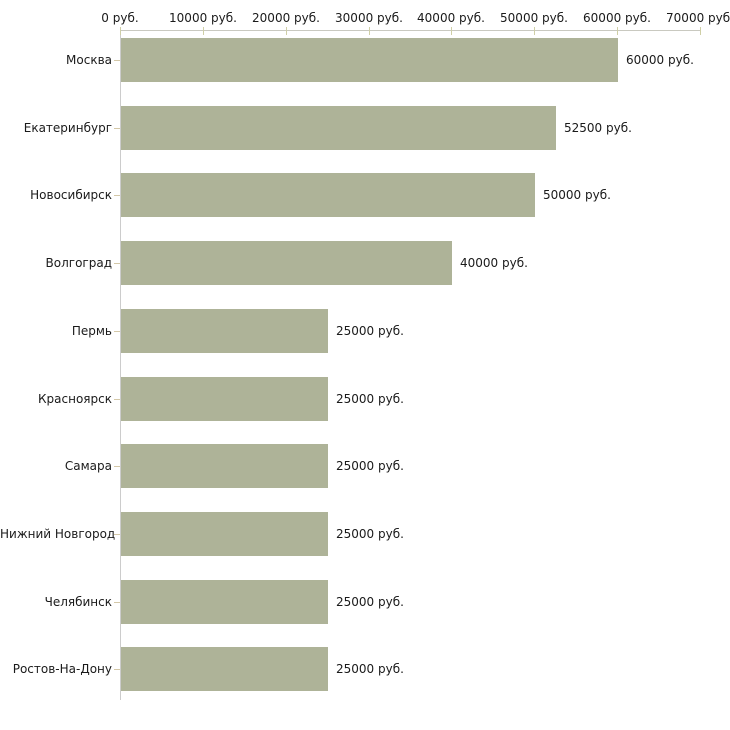 The height and width of the screenshot is (730, 730). I want to click on category-label: Пермь, so click(91, 331).